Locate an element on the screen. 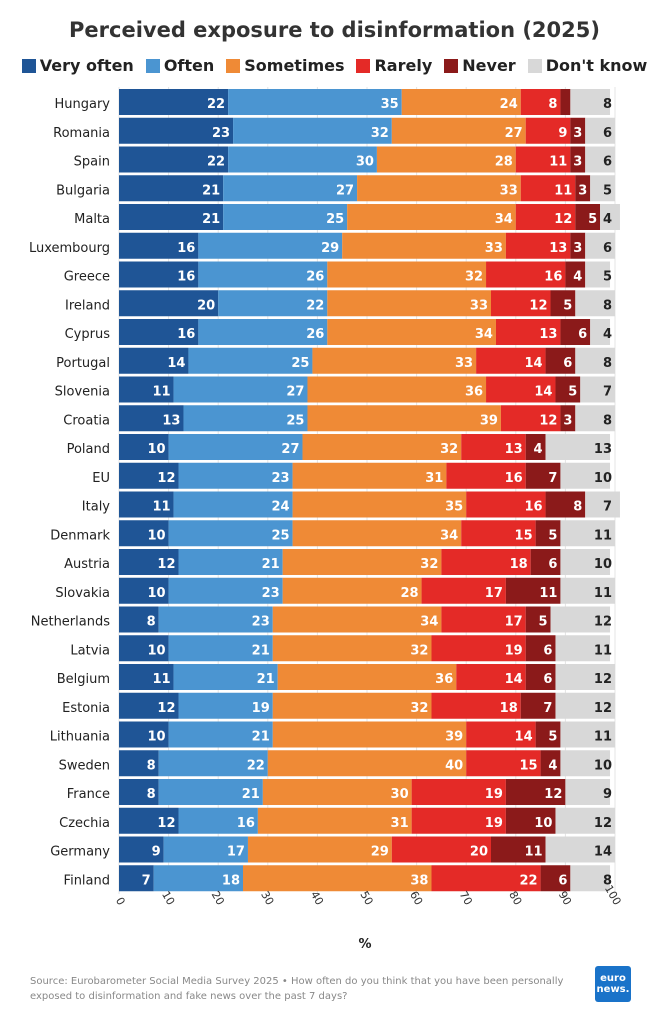 The width and height of the screenshot is (669, 1024). category-label: Germany is located at coordinates (80, 852).